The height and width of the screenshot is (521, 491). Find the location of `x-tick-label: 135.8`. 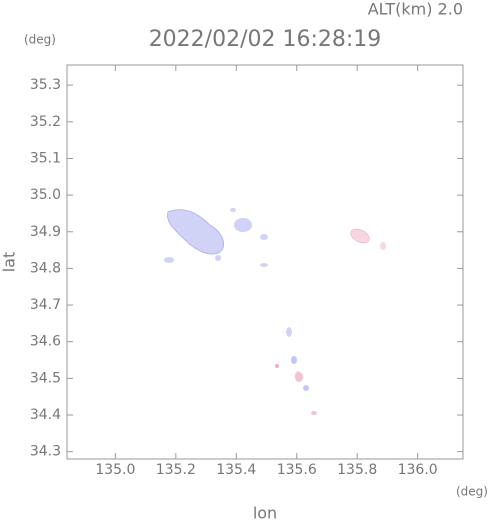

x-tick-label: 135.8 is located at coordinates (357, 470).